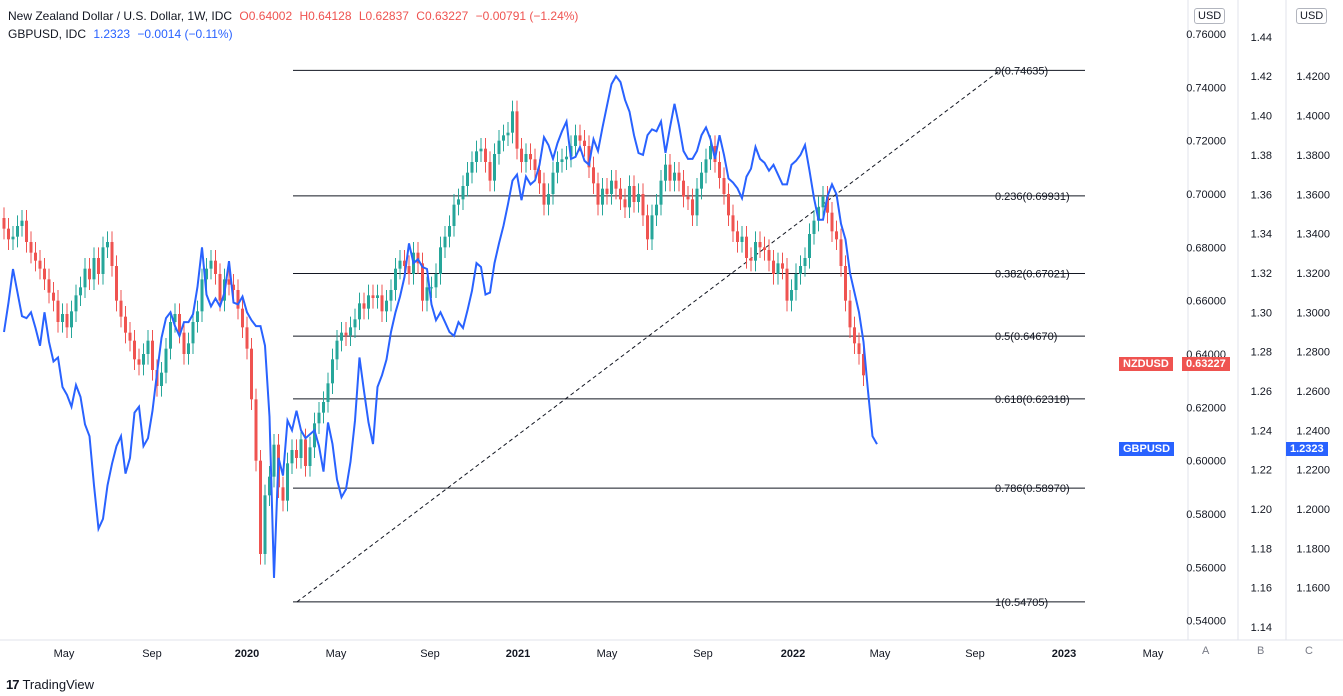 This screenshot has width=1343, height=696. What do you see at coordinates (1313, 589) in the screenshot?
I see `axis-c-tick-13: 1.1600` at bounding box center [1313, 589].